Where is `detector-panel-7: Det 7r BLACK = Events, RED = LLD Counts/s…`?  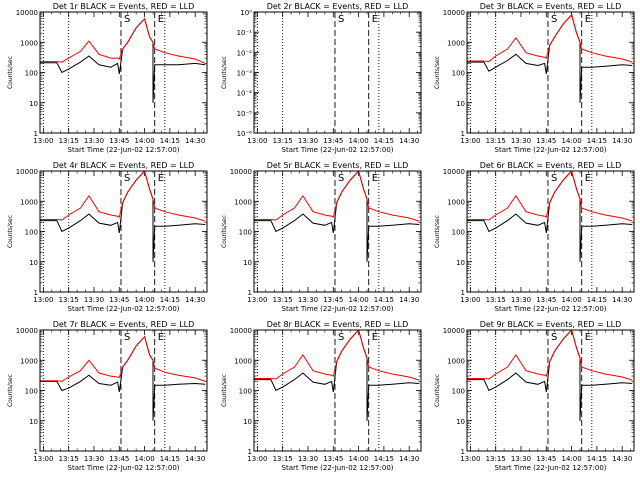 detector-panel-7: Det 7r BLACK = Events, RED = LLD Counts/s… is located at coordinates (107, 396).